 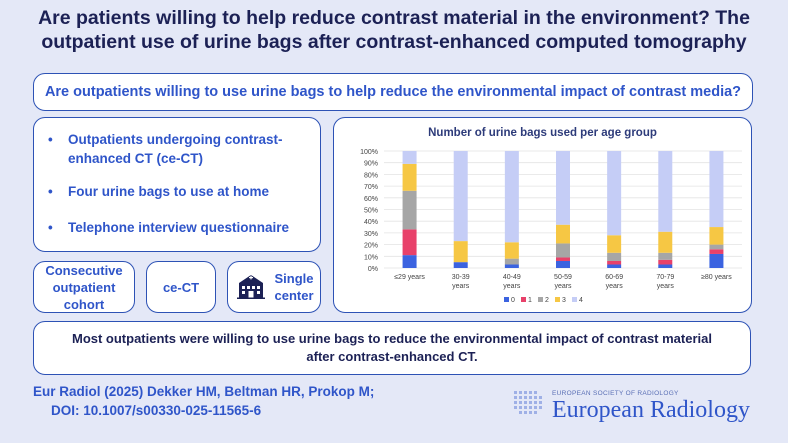 I want to click on x-tick-label: 60-69 years, so click(x=614, y=282).